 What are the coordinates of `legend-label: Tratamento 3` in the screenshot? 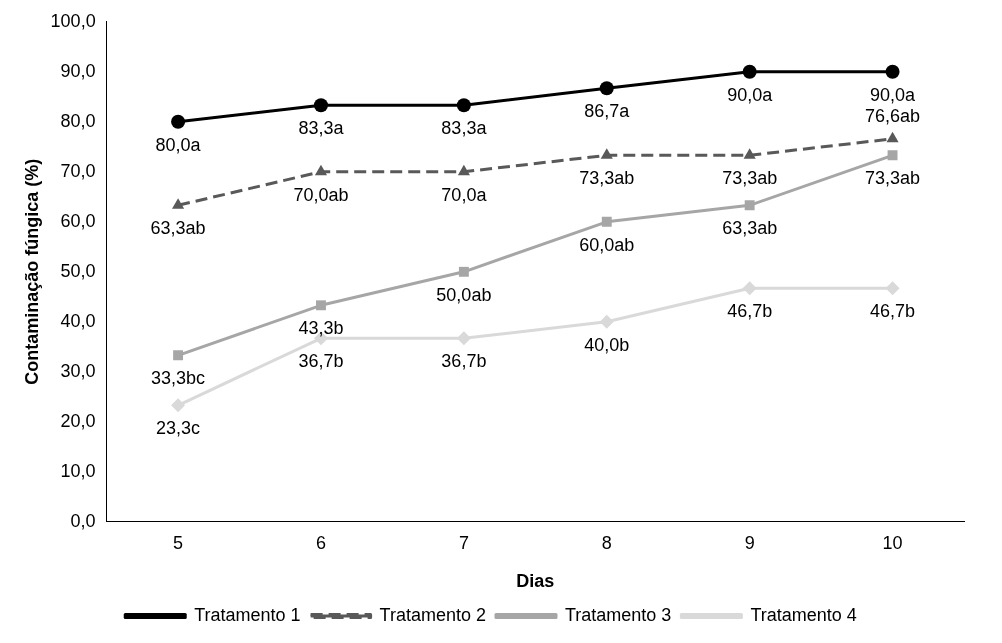 It's located at (618, 614).